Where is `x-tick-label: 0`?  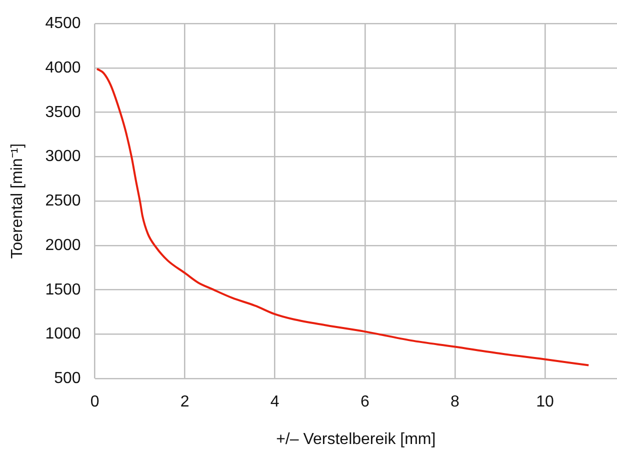
x-tick-label: 0 is located at coordinates (95, 402).